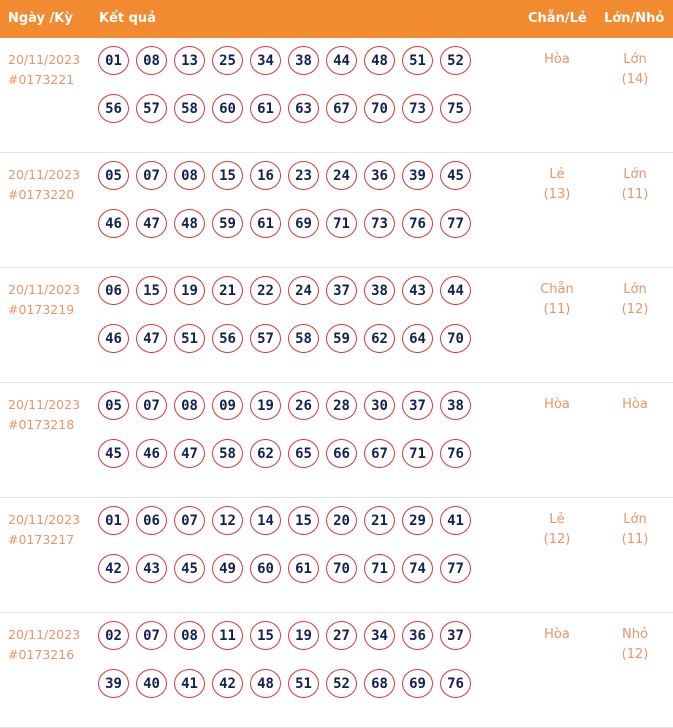 The width and height of the screenshot is (673, 728). Describe the element at coordinates (635, 185) in the screenshot. I see `big-small-result: Lớn (11)` at that location.